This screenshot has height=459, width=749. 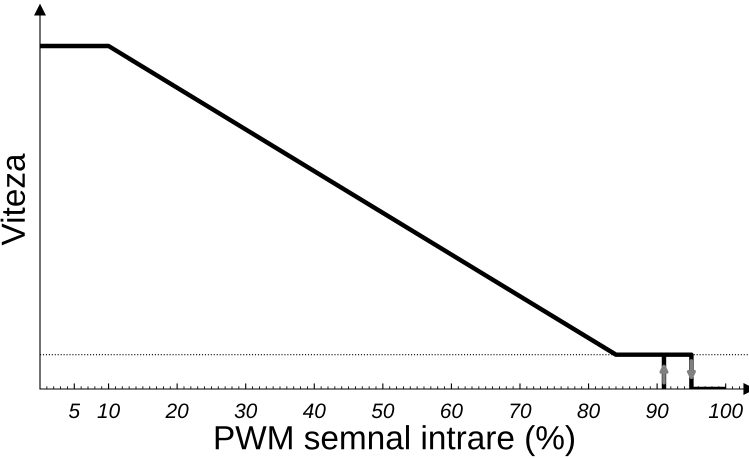 What do you see at coordinates (383, 410) in the screenshot?
I see `x-tick-label: 50` at bounding box center [383, 410].